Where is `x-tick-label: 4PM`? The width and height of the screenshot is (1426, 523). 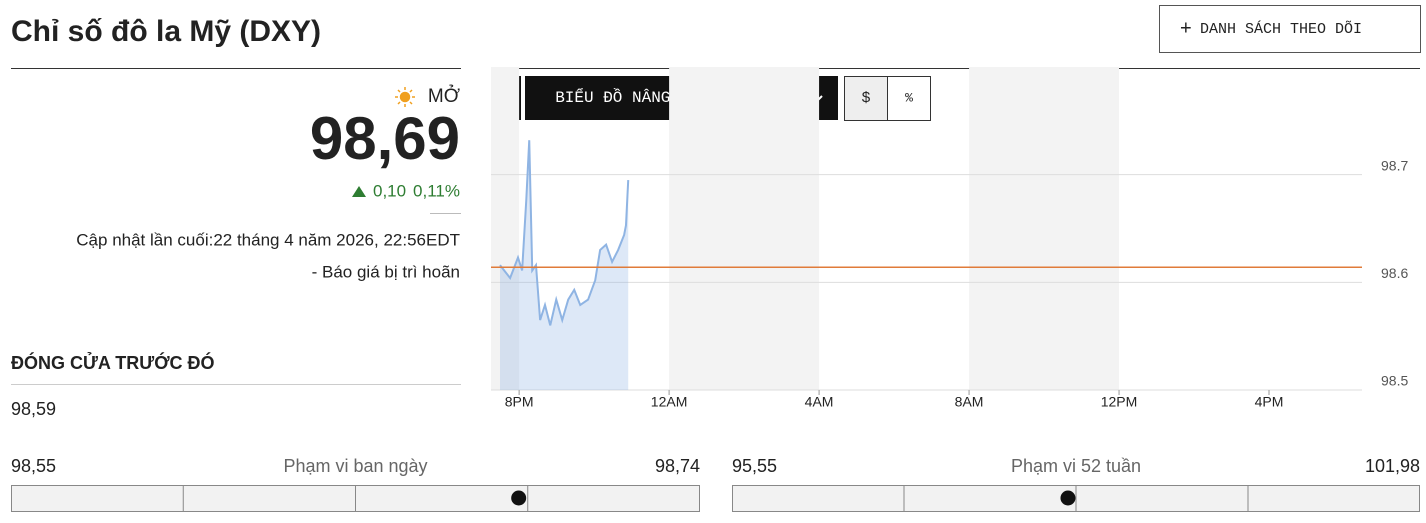 x-tick-label: 4PM is located at coordinates (1269, 402).